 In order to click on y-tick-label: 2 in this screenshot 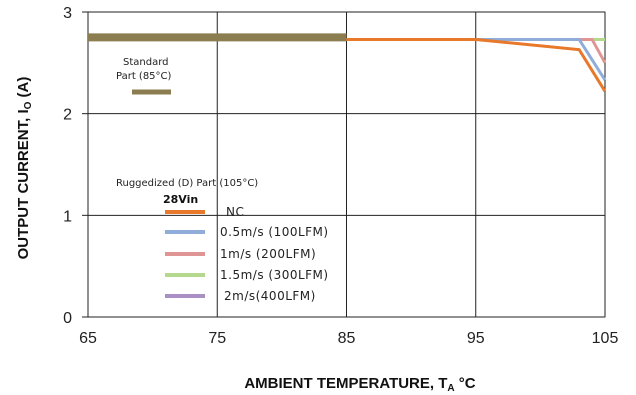, I will do `click(67, 115)`.